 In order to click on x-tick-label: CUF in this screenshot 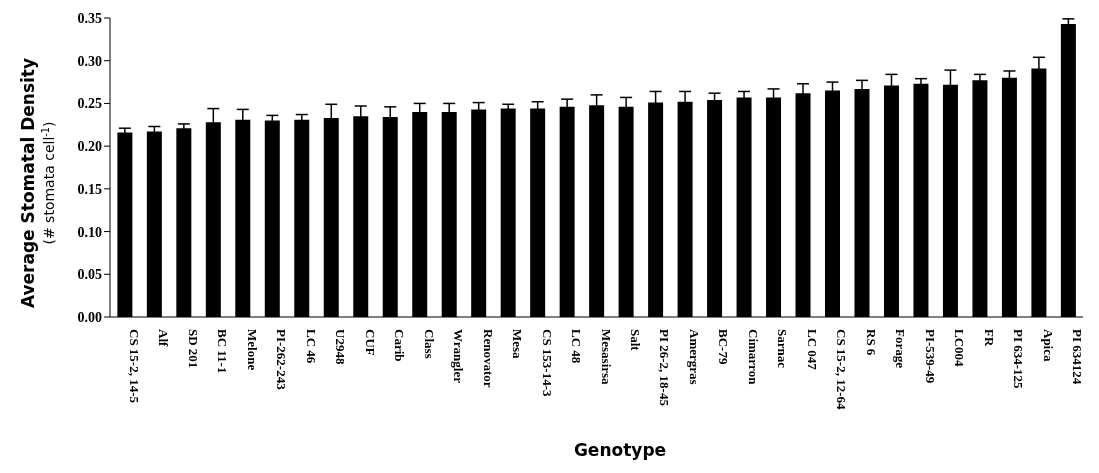, I will do `click(370, 342)`.